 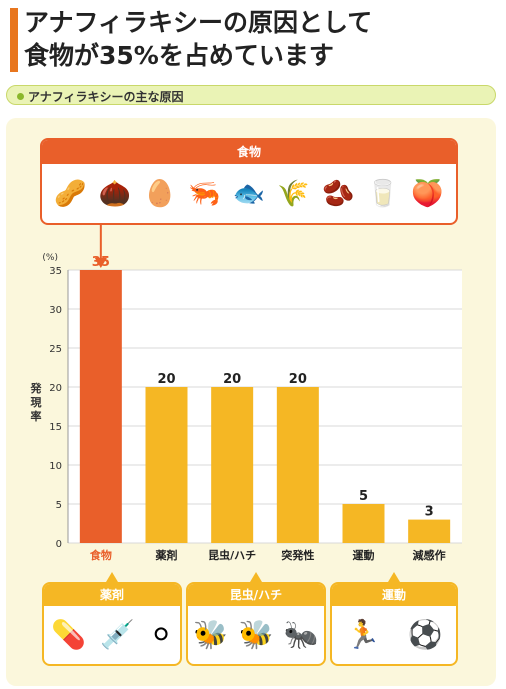 I want to click on syringe-icon: 💉, so click(x=118, y=634).